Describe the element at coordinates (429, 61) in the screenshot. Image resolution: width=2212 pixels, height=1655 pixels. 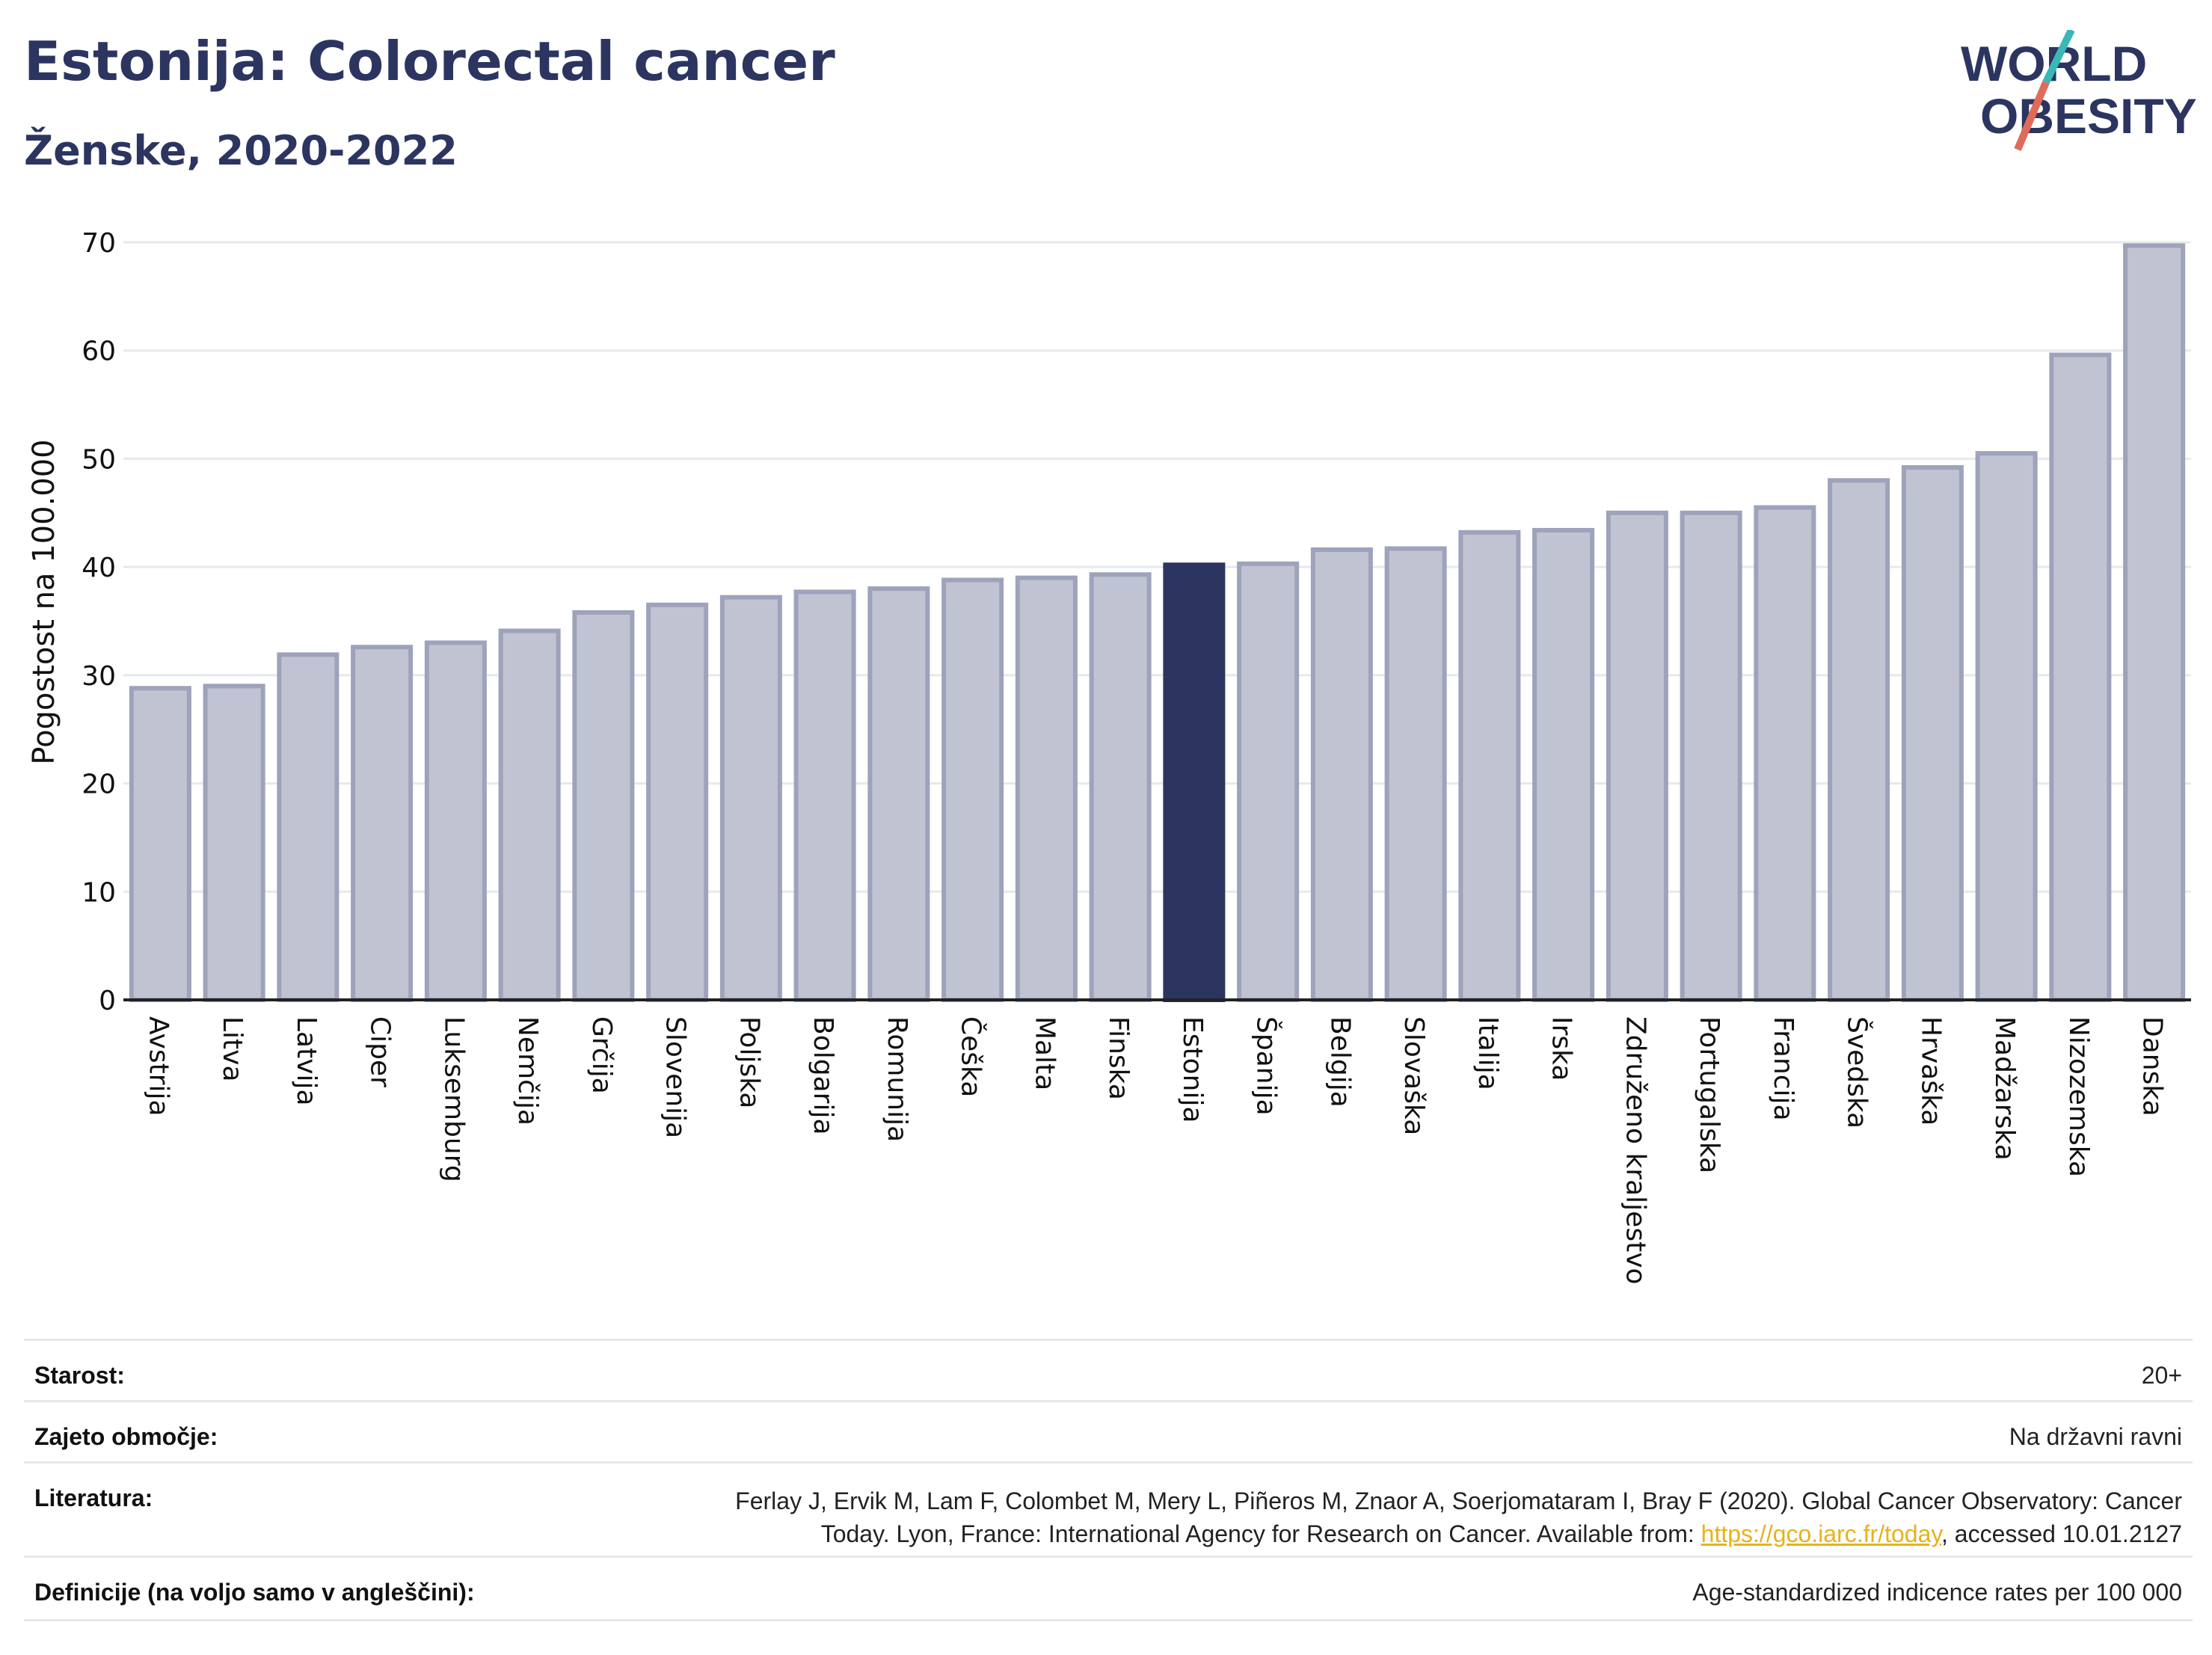
I see `page-title: Estonija: Colorectal cancer` at that location.